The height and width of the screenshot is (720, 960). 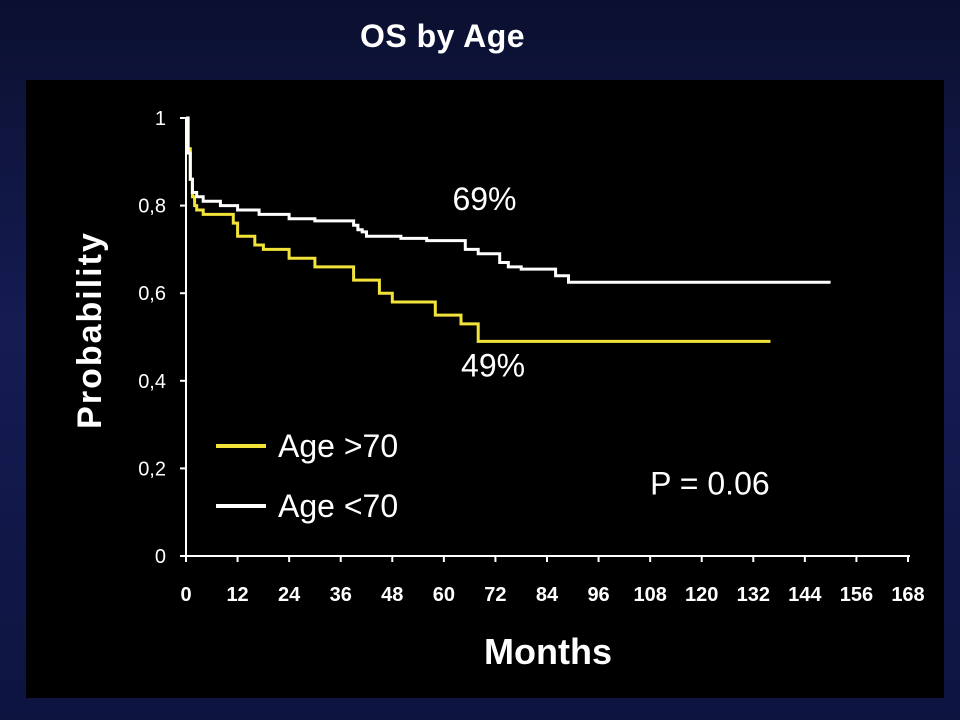 I want to click on y-tick-label: 0,2, so click(x=152, y=469).